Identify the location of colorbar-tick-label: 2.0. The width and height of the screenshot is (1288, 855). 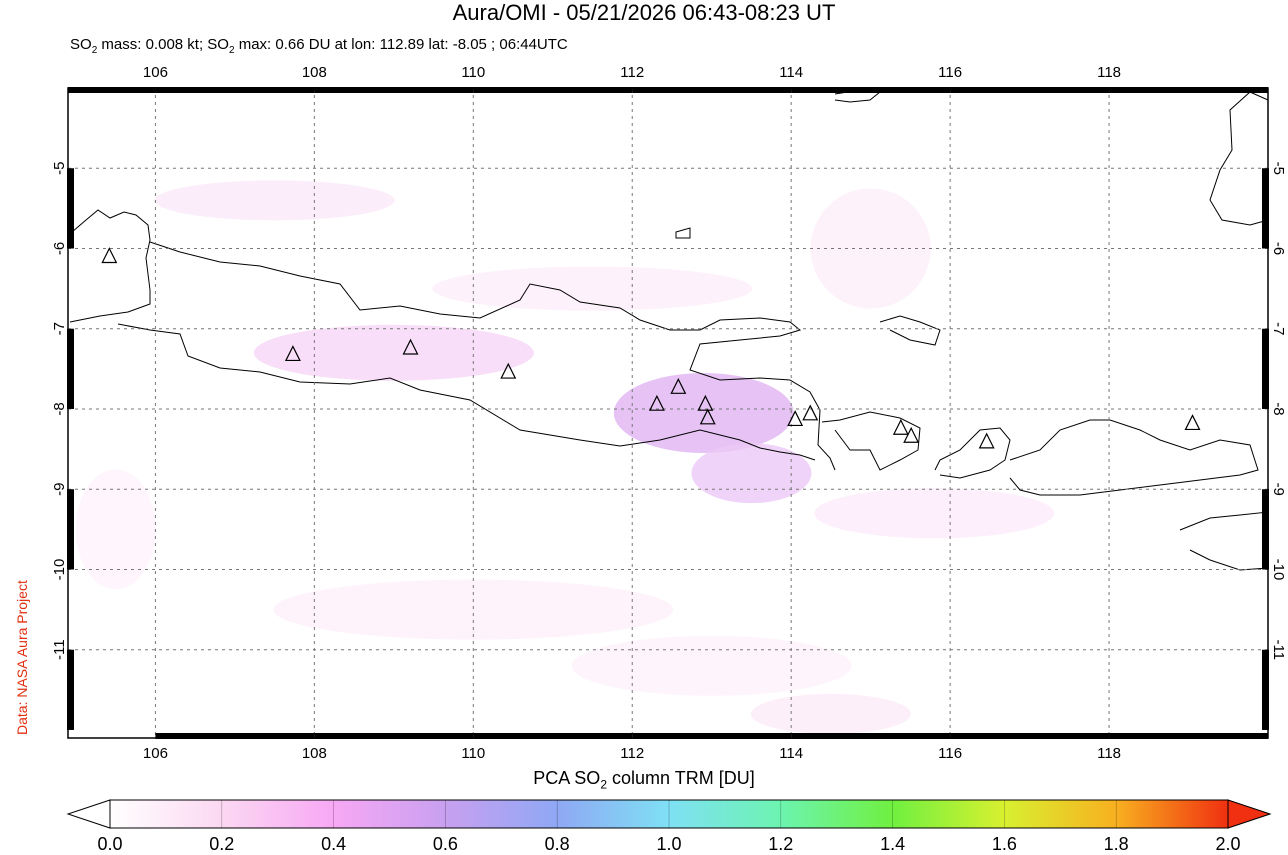
(1228, 844).